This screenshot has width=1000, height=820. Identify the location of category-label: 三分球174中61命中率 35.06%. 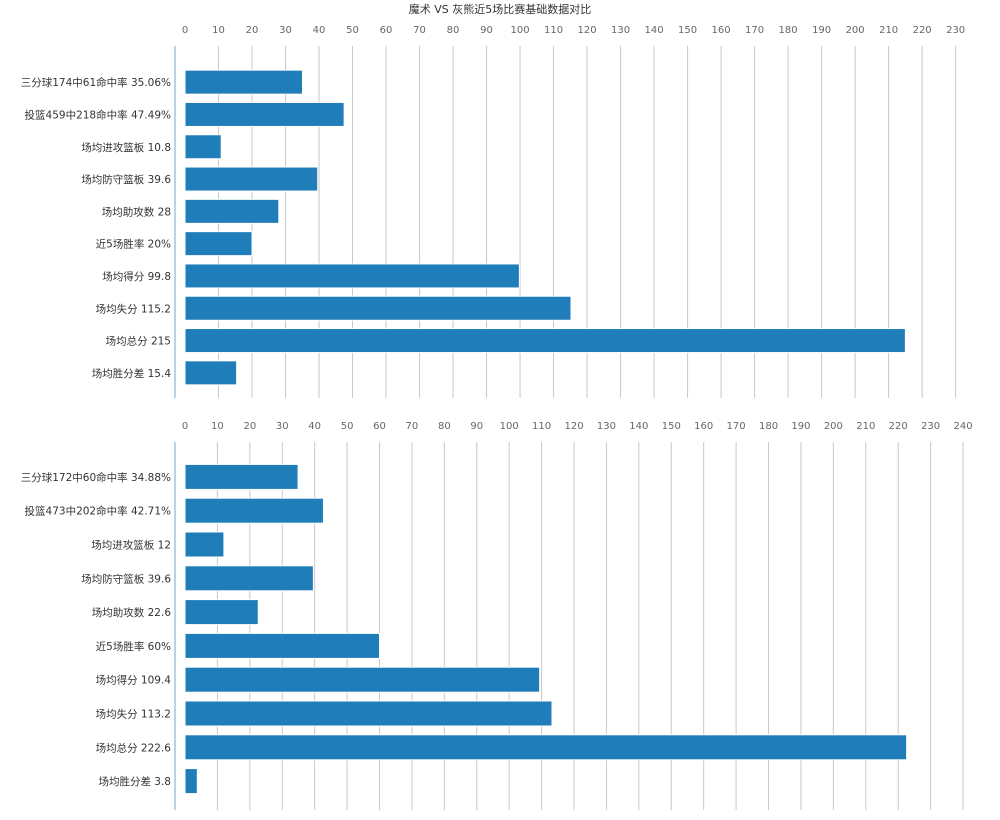
(96, 82).